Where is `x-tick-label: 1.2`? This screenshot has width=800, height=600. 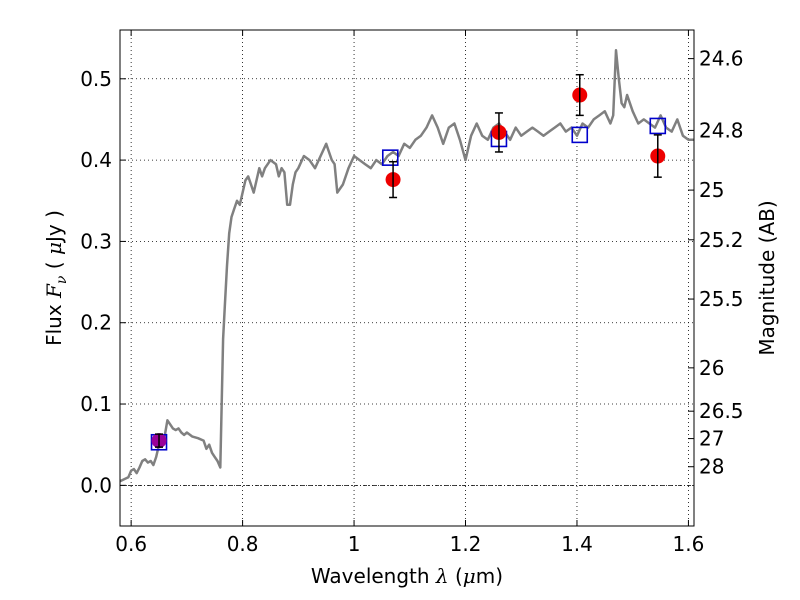 x-tick-label: 1.2 is located at coordinates (466, 544).